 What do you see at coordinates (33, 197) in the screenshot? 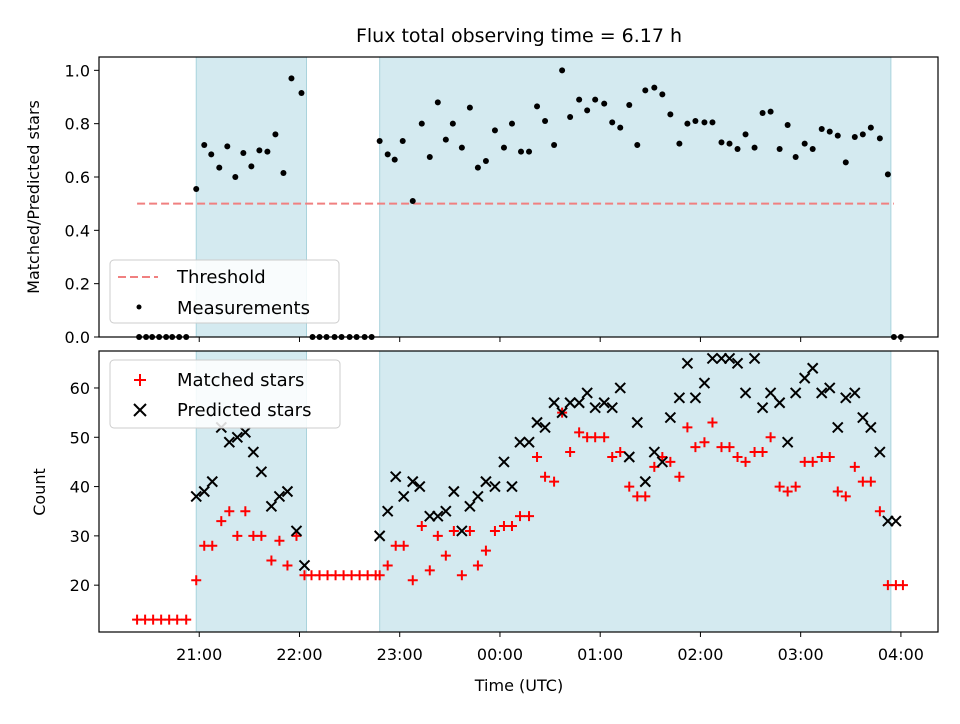
I see `y-axis-label-top: Matched/Predicted stars` at bounding box center [33, 197].